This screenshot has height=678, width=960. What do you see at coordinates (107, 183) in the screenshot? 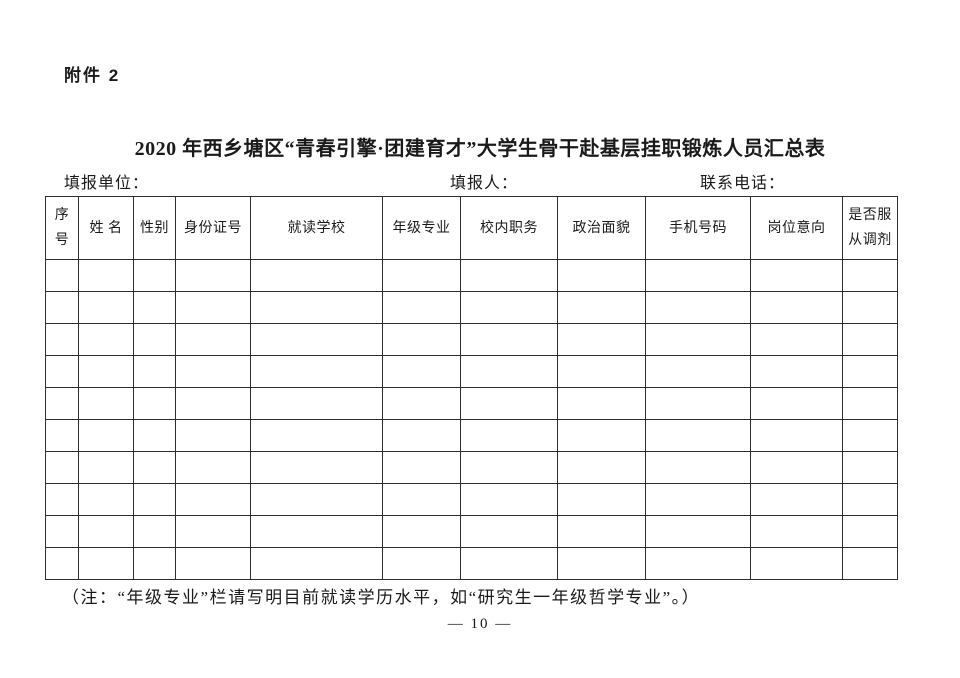
I see `fill-unit-label: 填报单位：` at bounding box center [107, 183].